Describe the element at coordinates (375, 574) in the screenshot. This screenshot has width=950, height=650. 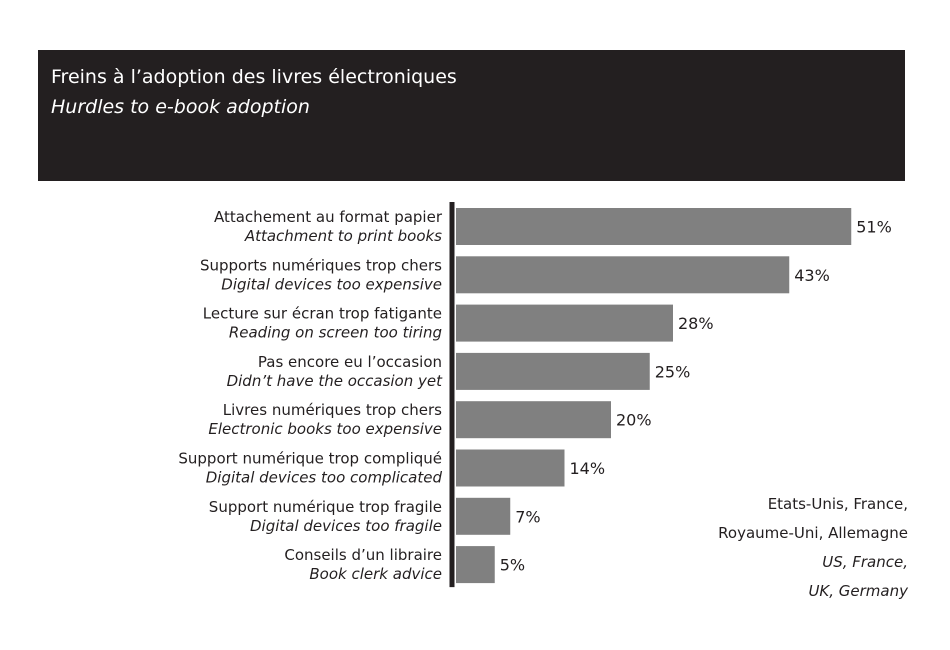
I see `category-label-en-7: Book clerk advice` at that location.